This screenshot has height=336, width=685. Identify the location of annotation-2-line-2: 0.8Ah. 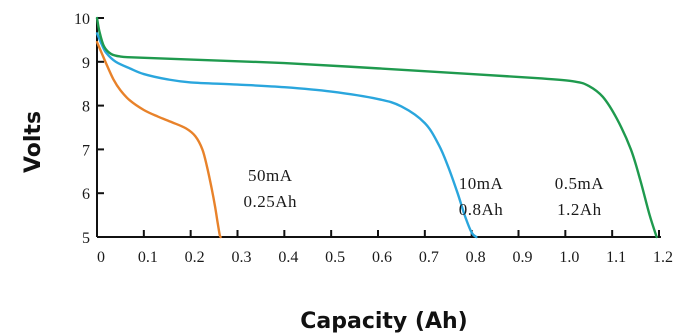
(481, 209).